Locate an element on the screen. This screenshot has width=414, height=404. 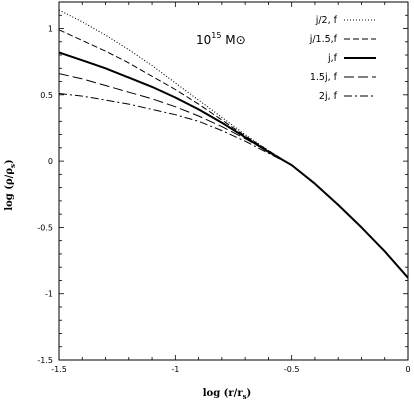
y-axis-label: log (ρ/ρs) is located at coordinates (10, 184).